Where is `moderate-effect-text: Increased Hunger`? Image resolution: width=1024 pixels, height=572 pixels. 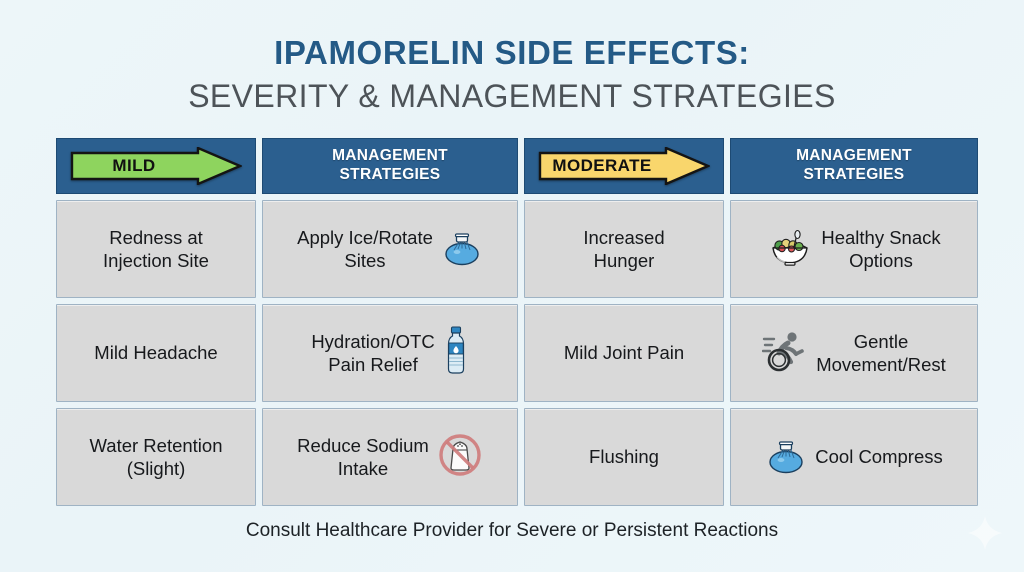
moderate-effect-text: Increased Hunger is located at coordinates (624, 248).